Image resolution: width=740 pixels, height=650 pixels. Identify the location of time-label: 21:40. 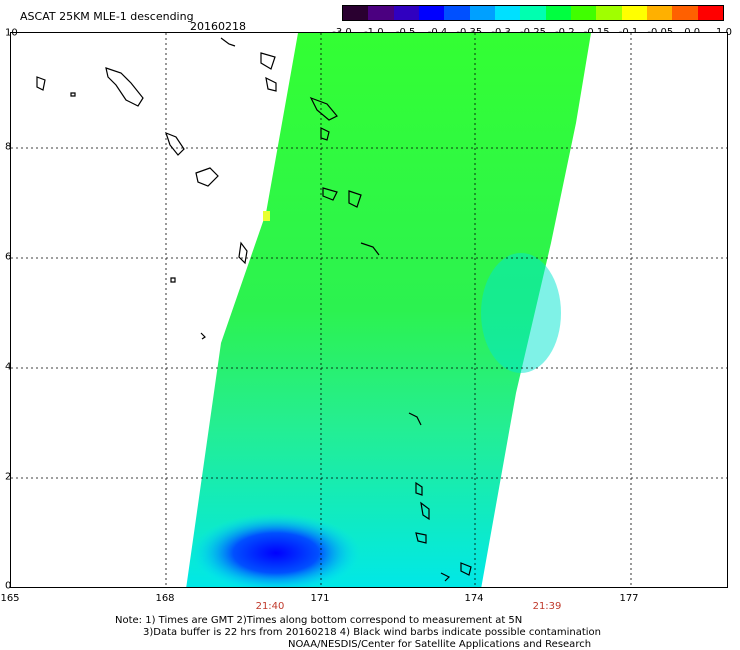
(270, 606).